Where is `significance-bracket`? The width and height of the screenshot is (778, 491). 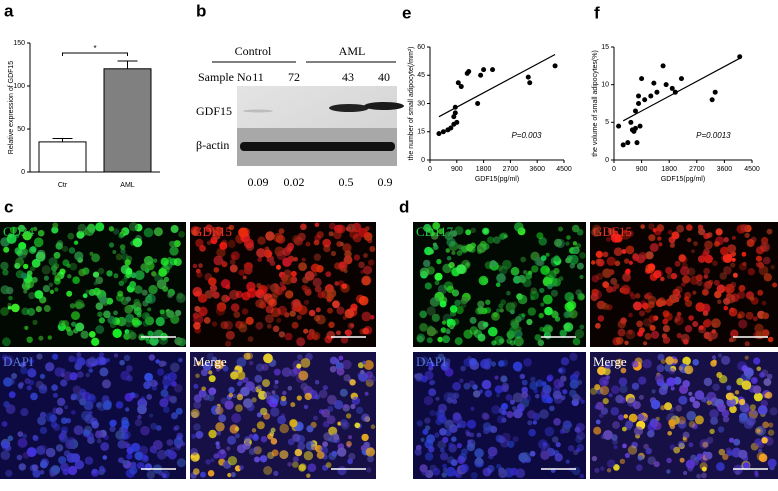 significance-bracket is located at coordinates (95, 54).